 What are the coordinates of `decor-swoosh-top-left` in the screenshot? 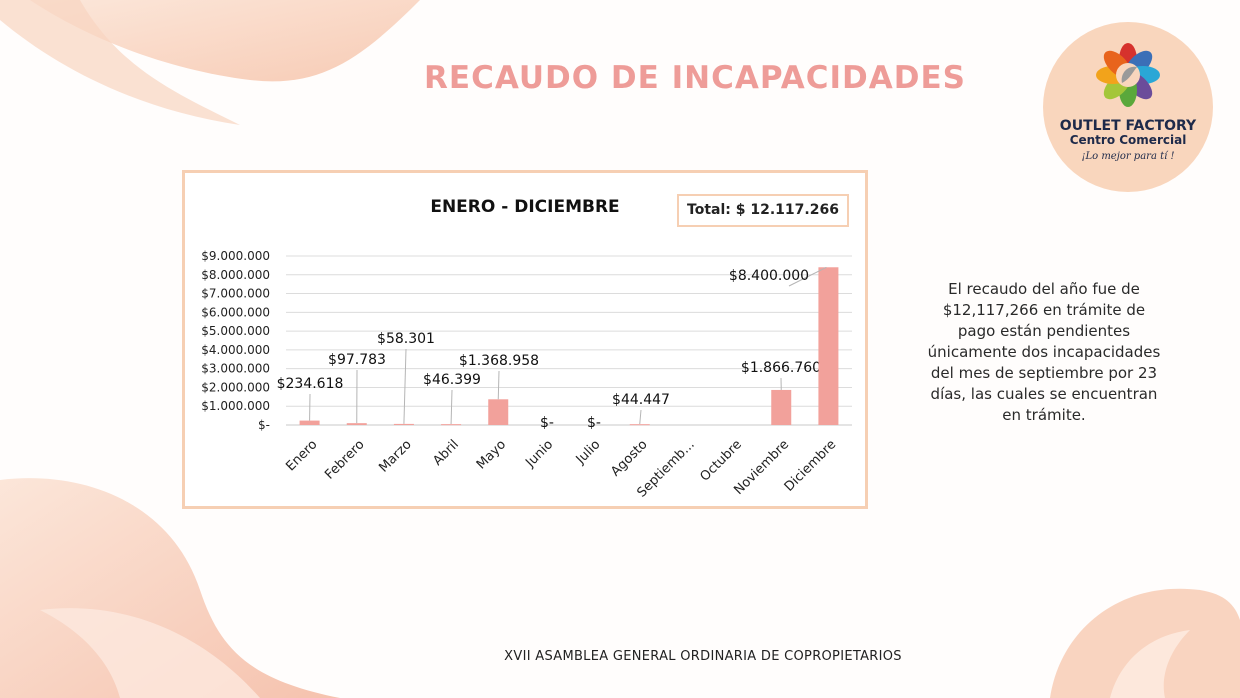 It's located at (210, 62).